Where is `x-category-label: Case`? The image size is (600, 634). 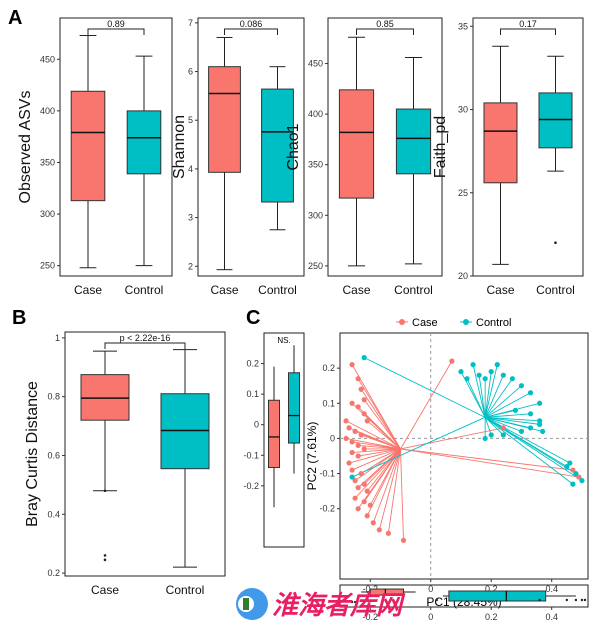
x-category-label: Case is located at coordinates (500, 290).